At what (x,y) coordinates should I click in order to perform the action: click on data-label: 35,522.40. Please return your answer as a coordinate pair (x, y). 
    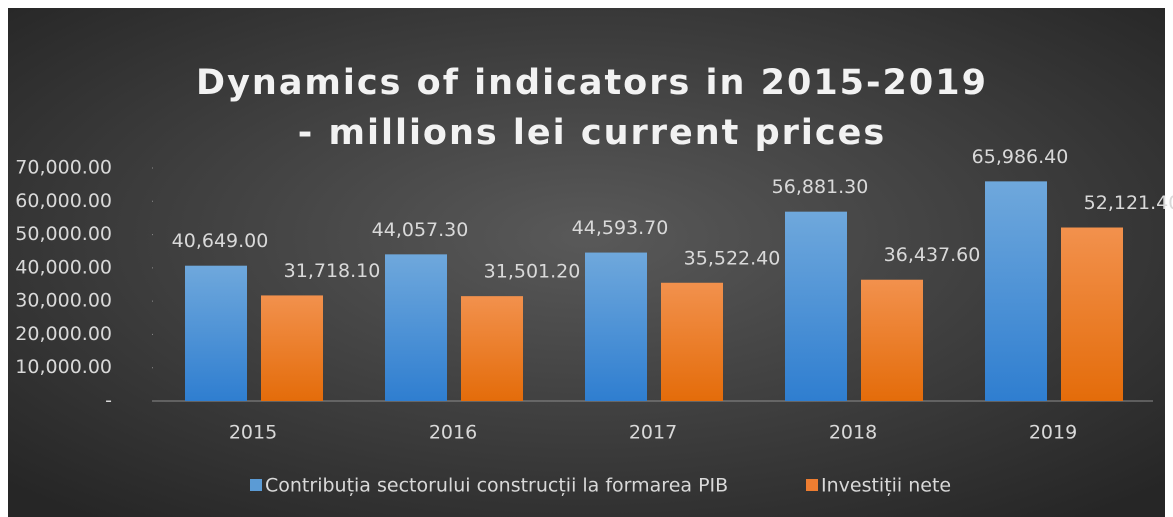
    Looking at the image, I should click on (732, 258).